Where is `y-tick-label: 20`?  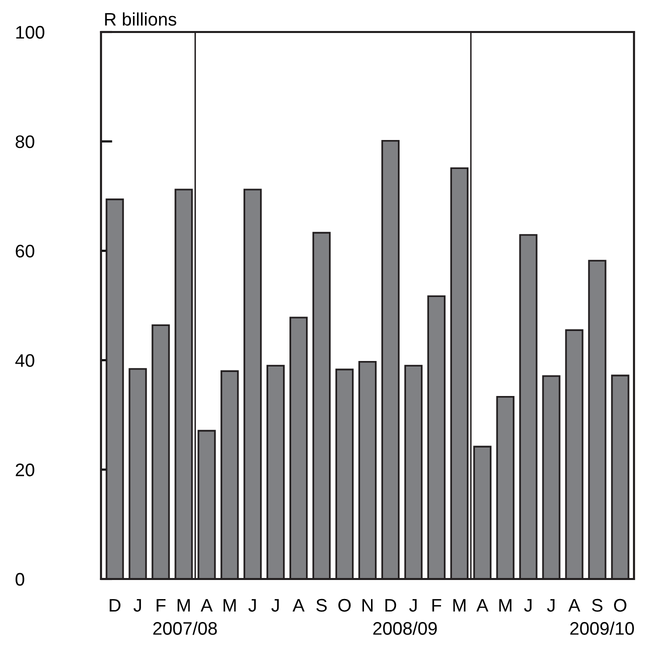
y-tick-label: 20 is located at coordinates (25, 470).